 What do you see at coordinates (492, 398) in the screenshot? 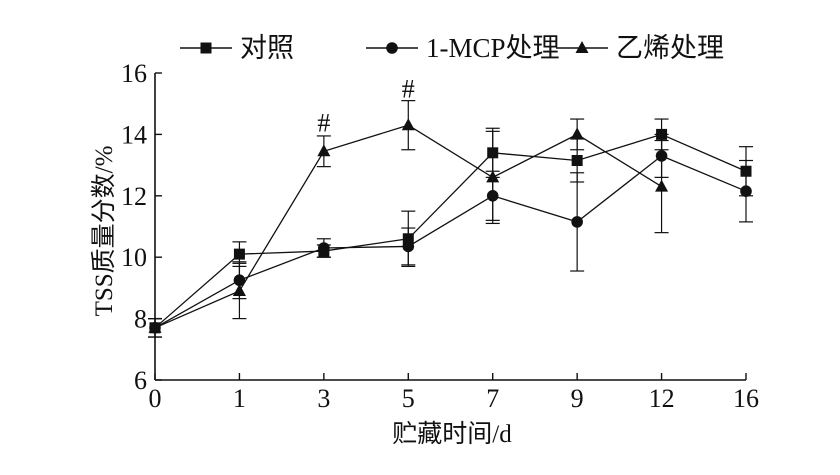
I see `x-tick-label: 7` at bounding box center [492, 398].